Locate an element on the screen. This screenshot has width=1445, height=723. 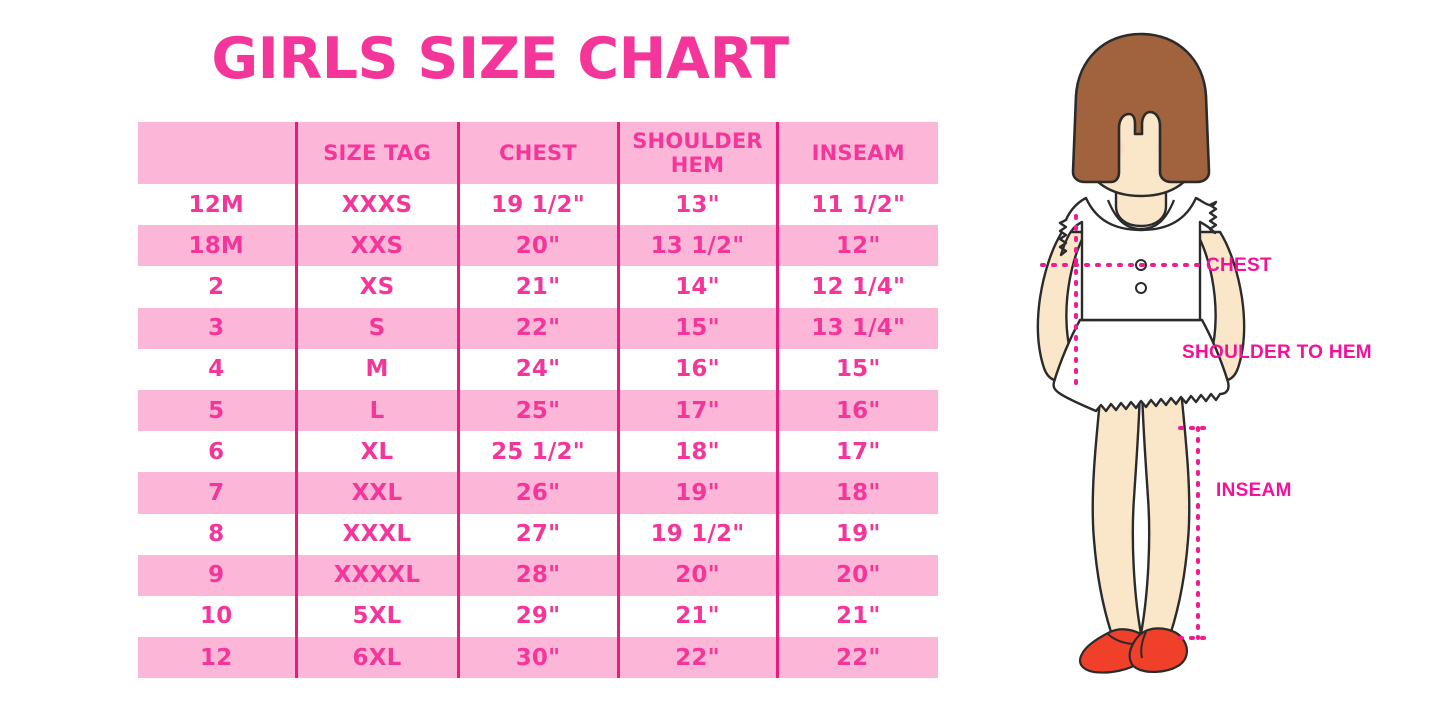
cell-chest: 25 1/2" is located at coordinates (537, 452).